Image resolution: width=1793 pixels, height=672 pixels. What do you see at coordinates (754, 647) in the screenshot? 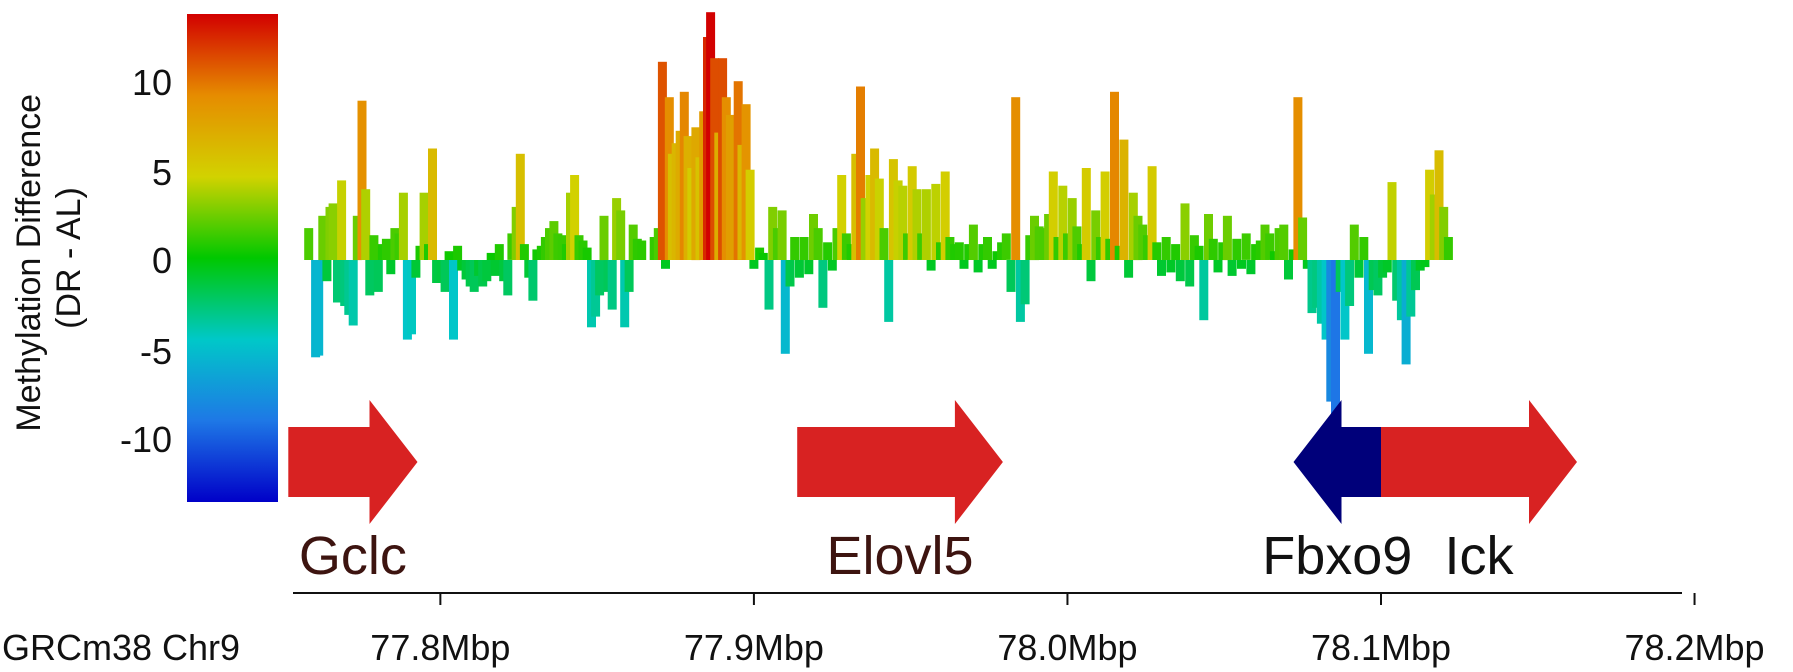
I see `x-tick-label: 77.9Mbp` at bounding box center [754, 647].